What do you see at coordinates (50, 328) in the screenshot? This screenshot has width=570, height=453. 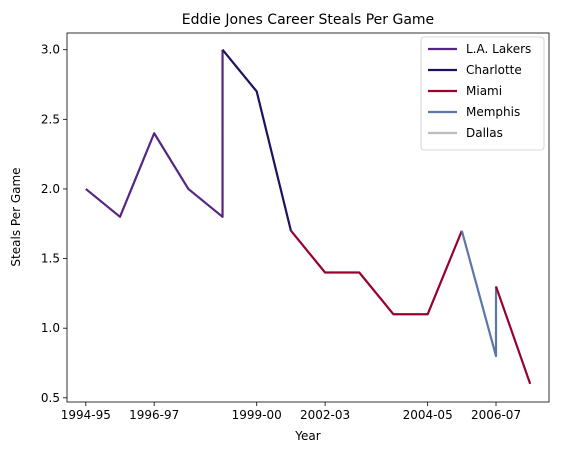 I see `y-tick-label-1: 1.0` at bounding box center [50, 328].